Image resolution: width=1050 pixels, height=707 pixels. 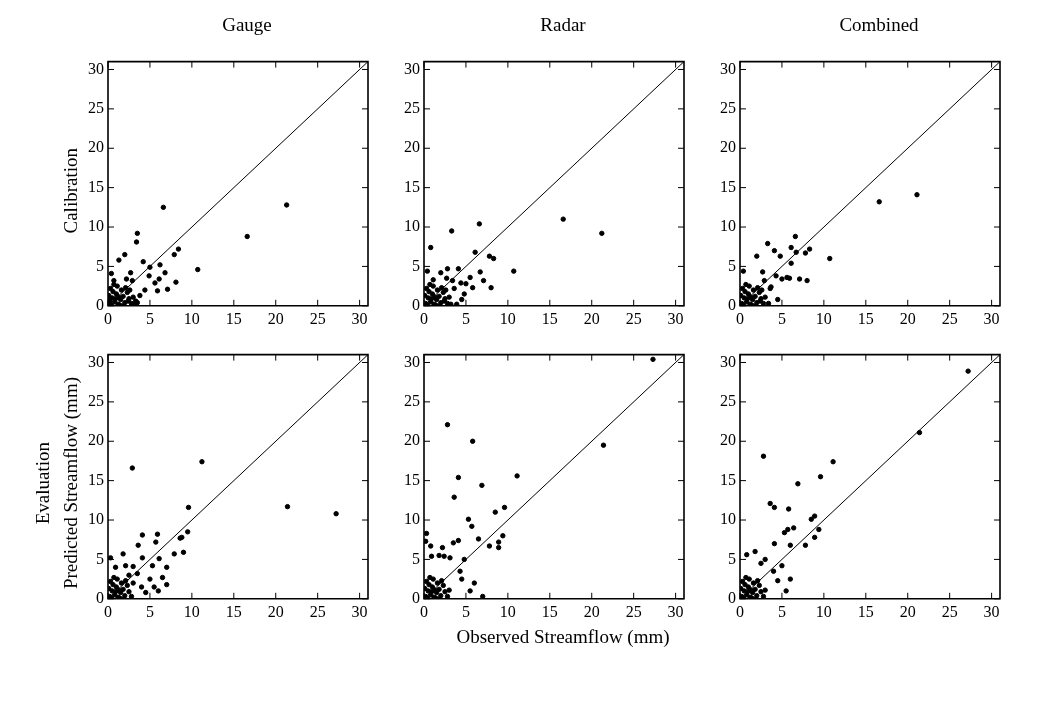 I want to click on chart-title: Radar, so click(x=562, y=25).